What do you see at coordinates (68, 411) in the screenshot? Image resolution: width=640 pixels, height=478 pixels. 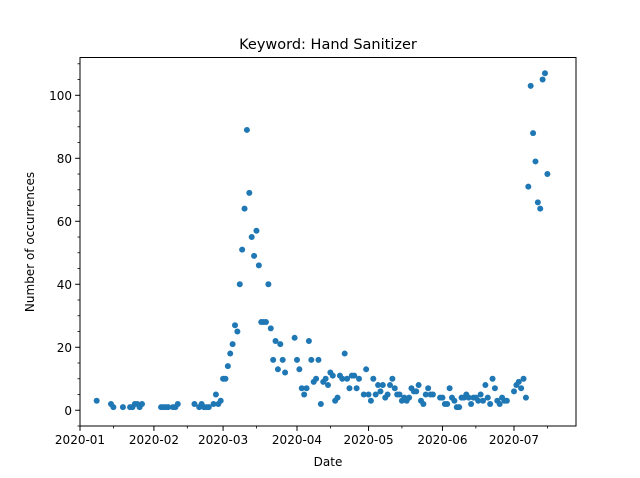 I see `y-tick-label: 0` at bounding box center [68, 411].